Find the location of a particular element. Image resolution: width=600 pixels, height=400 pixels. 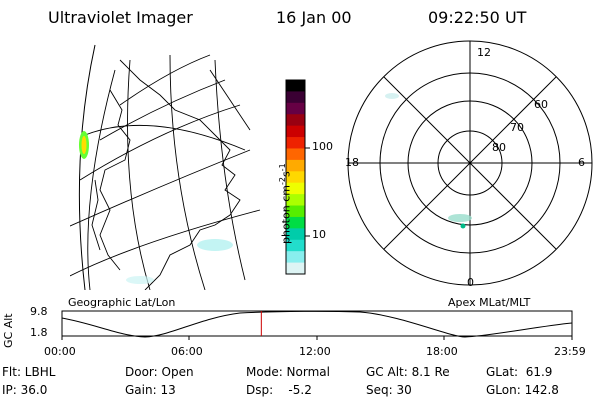

ip-info: IP: 36.0 is located at coordinates (25, 390).